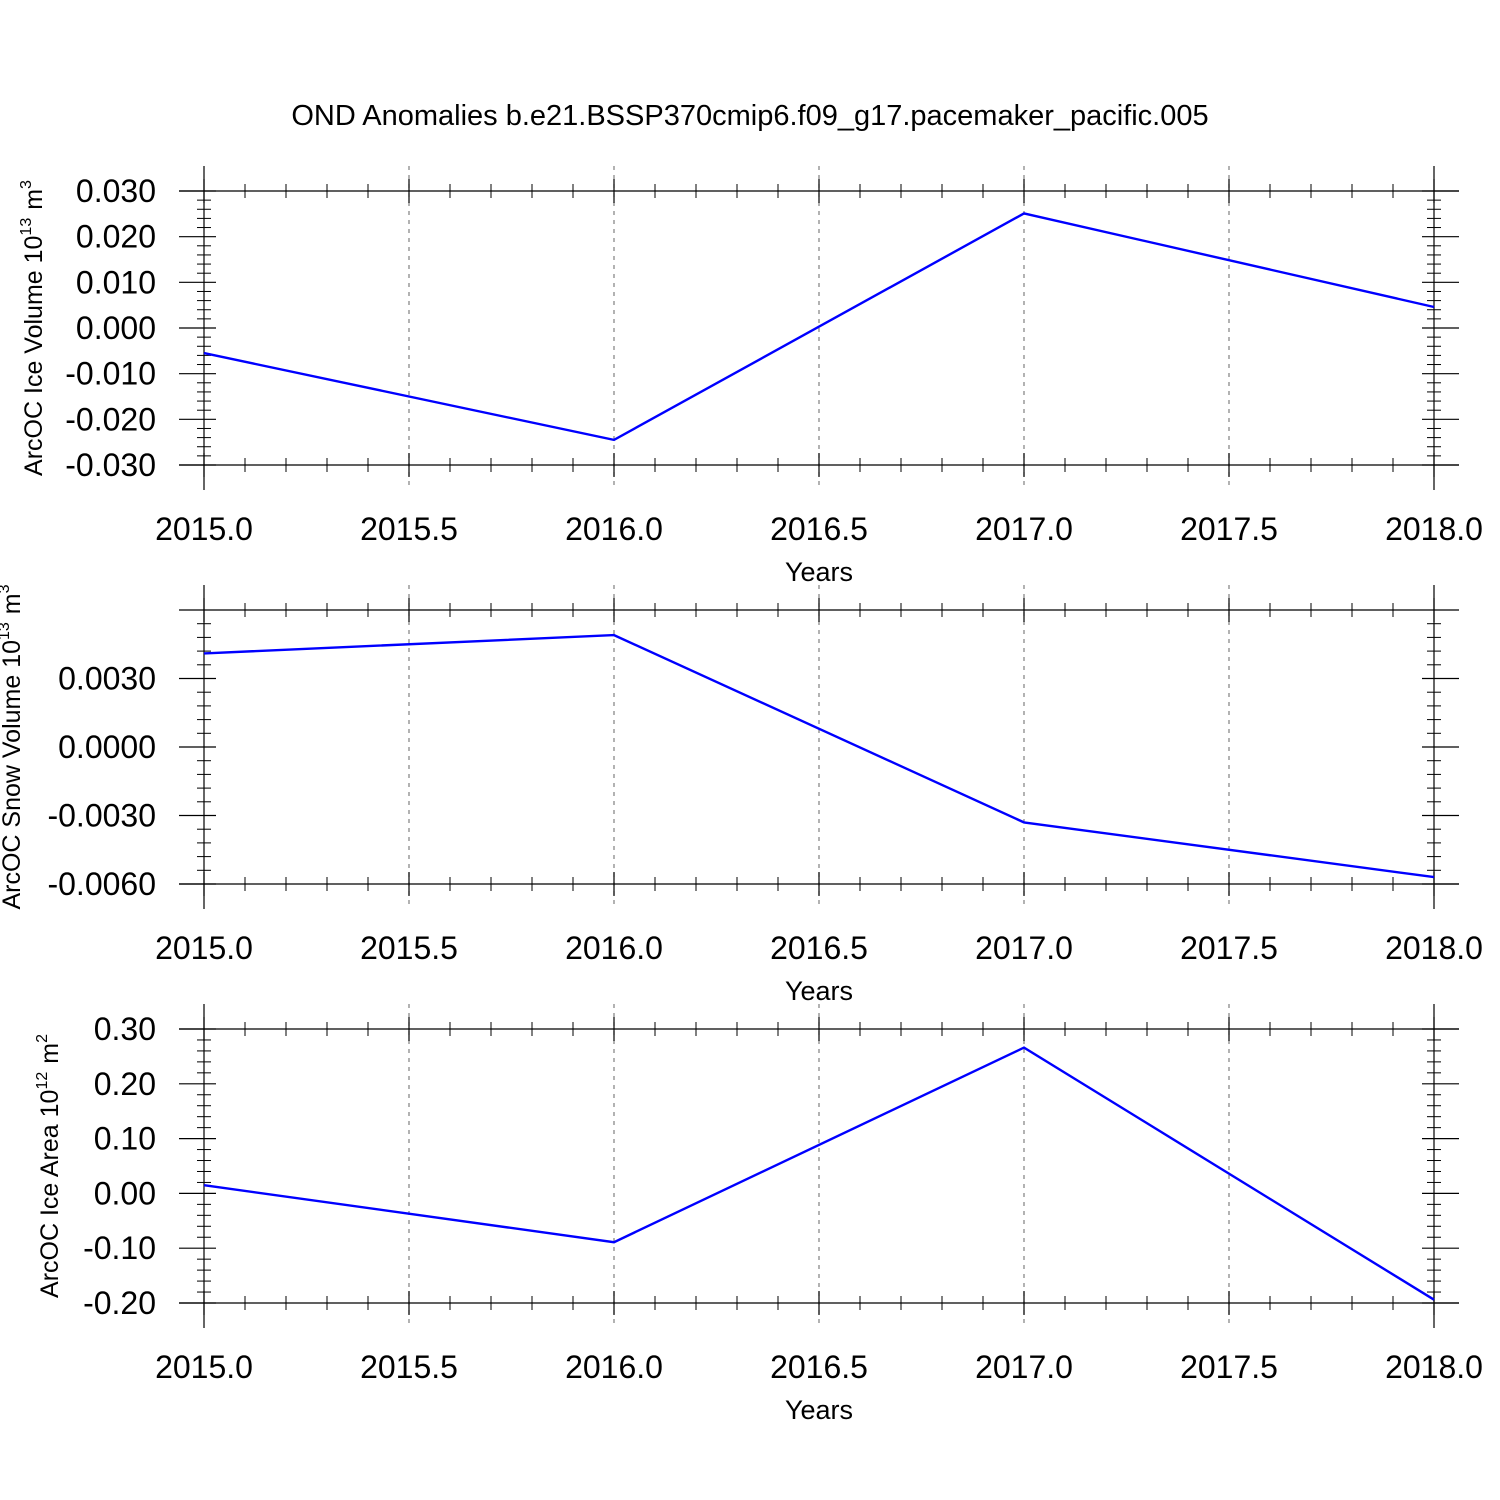 This screenshot has width=1500, height=1500. What do you see at coordinates (116, 237) in the screenshot?
I see `y-tick-label: 0.020` at bounding box center [116, 237].